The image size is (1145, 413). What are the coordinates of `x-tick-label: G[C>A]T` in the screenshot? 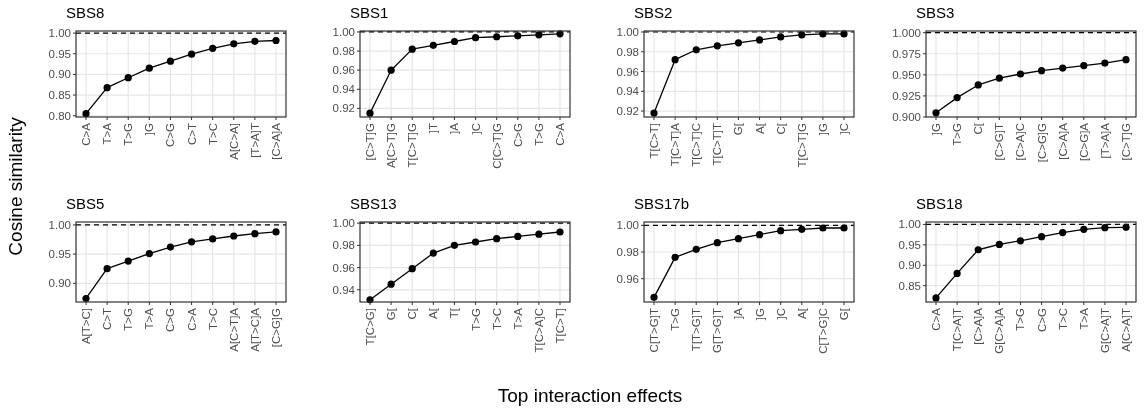 It's located at (1104, 331).